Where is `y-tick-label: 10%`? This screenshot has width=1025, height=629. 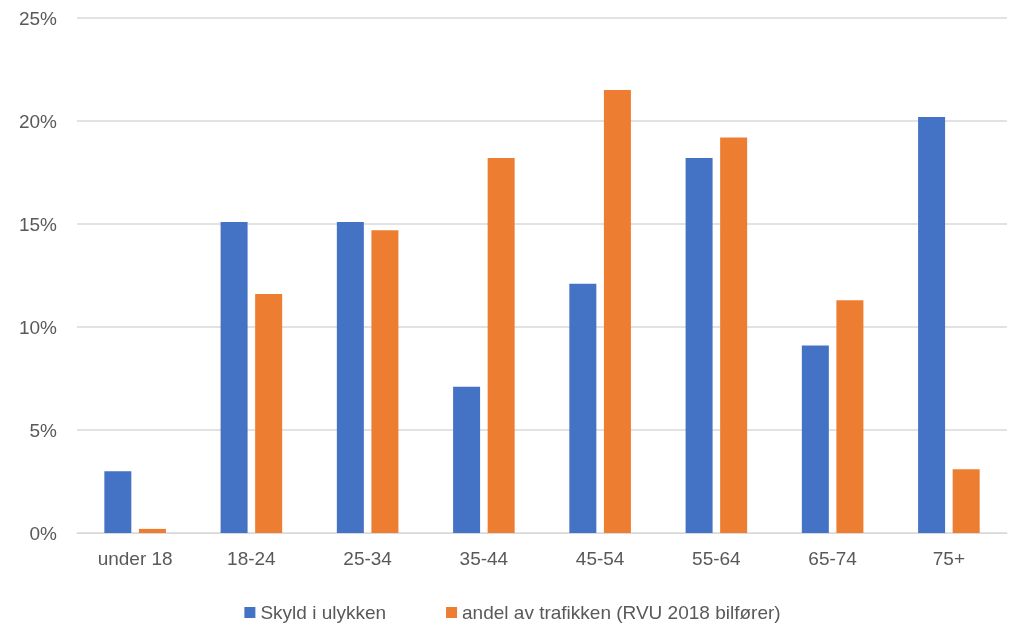
y-tick-label: 10% is located at coordinates (38, 327).